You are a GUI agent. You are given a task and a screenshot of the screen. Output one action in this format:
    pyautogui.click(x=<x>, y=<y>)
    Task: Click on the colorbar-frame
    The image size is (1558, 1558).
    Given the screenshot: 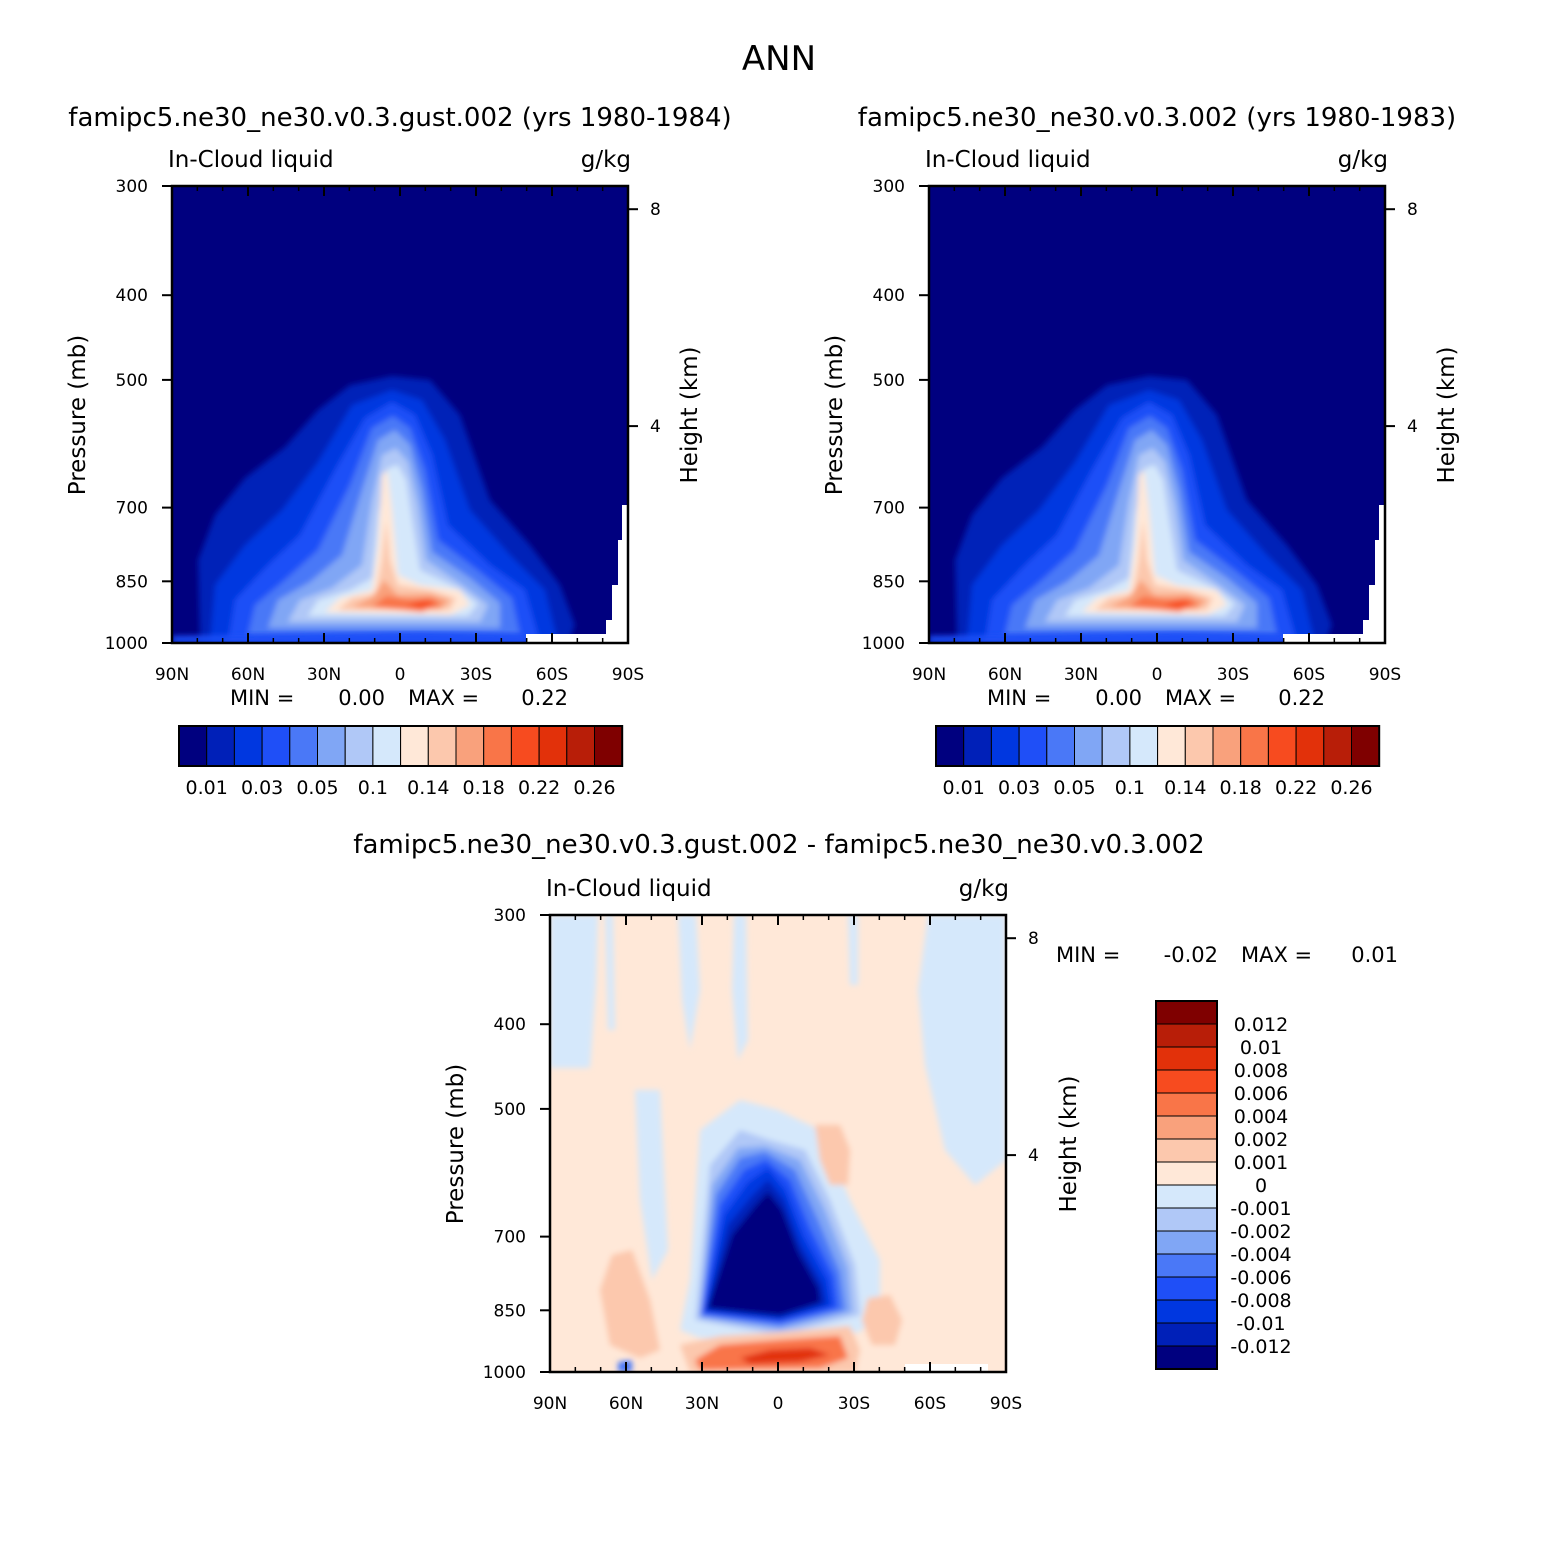 What is the action you would take?
    pyautogui.click(x=1158, y=746)
    